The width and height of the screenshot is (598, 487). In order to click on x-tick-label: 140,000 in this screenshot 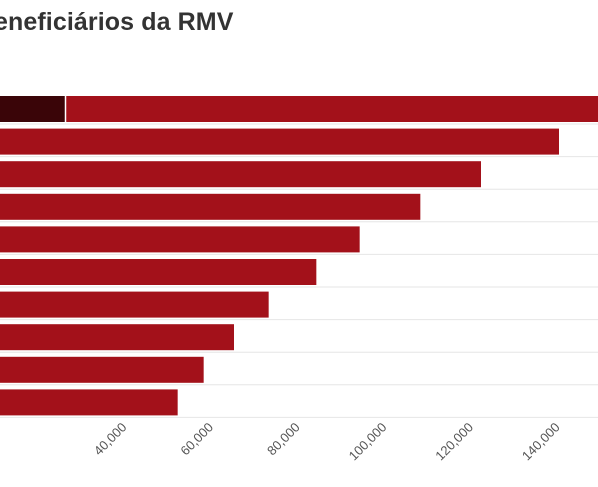, I will do `click(541, 442)`.